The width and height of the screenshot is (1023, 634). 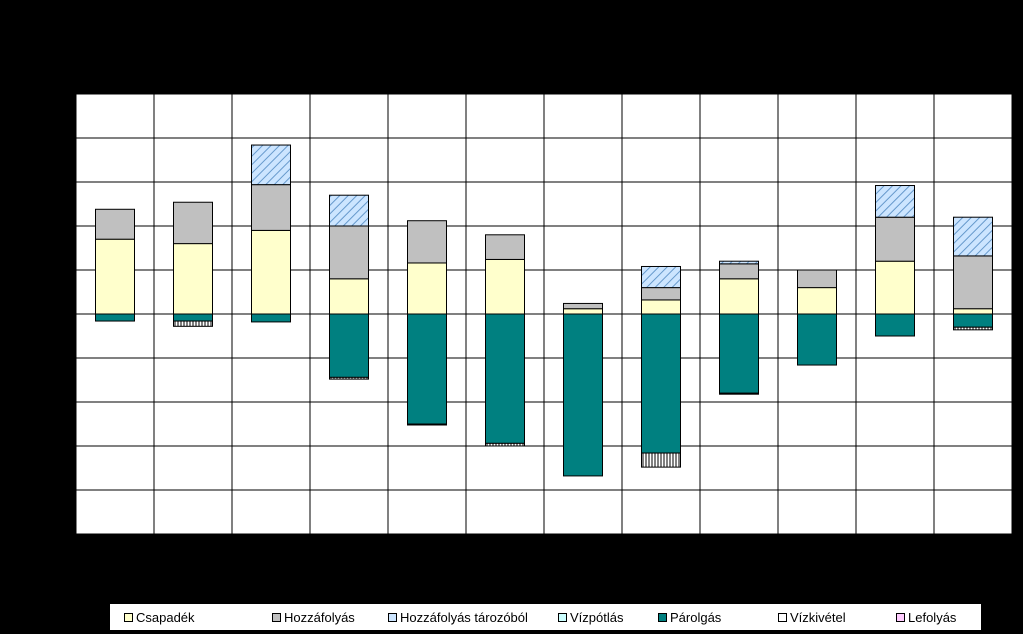 What do you see at coordinates (319, 617) in the screenshot?
I see `legend-label: Hozzáfolyás` at bounding box center [319, 617].